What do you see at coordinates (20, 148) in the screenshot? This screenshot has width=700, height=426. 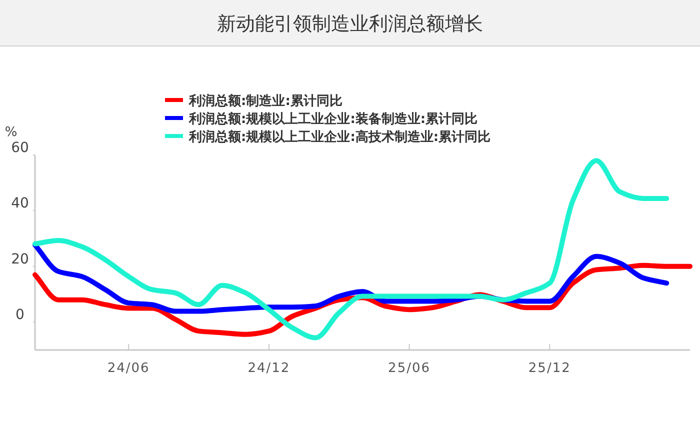 I see `y-tick-label: 60` at bounding box center [20, 148].